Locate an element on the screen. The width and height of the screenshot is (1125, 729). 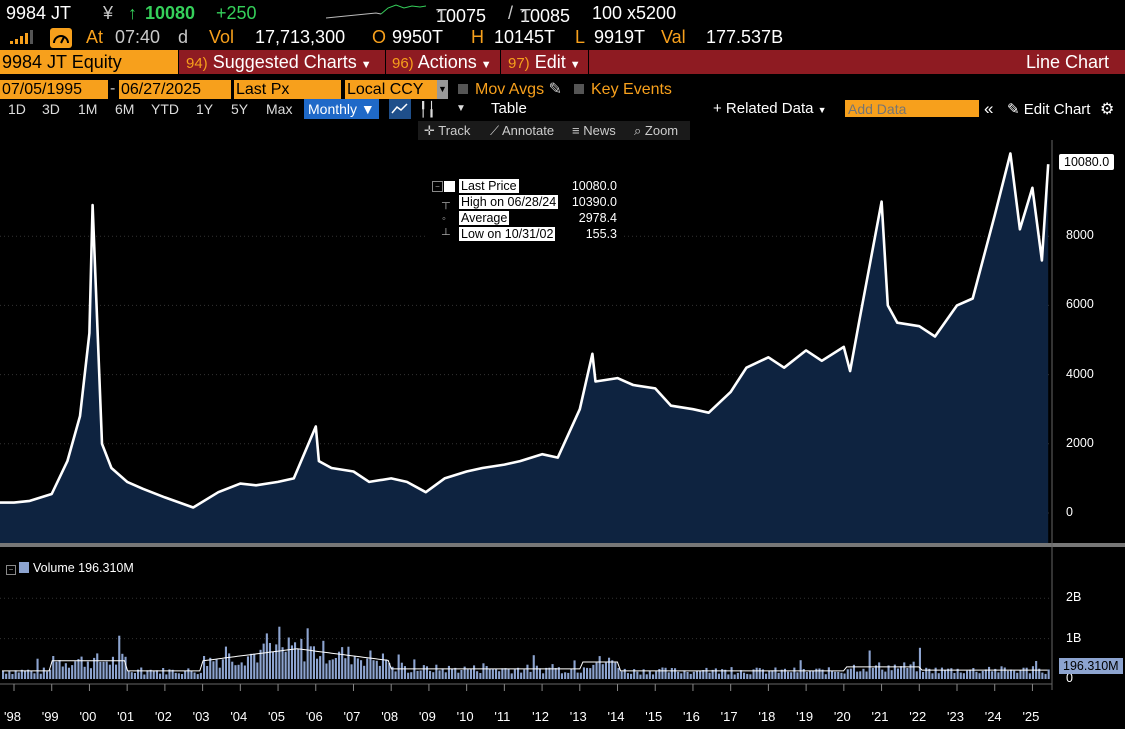
table-button: Table is located at coordinates (509, 108).